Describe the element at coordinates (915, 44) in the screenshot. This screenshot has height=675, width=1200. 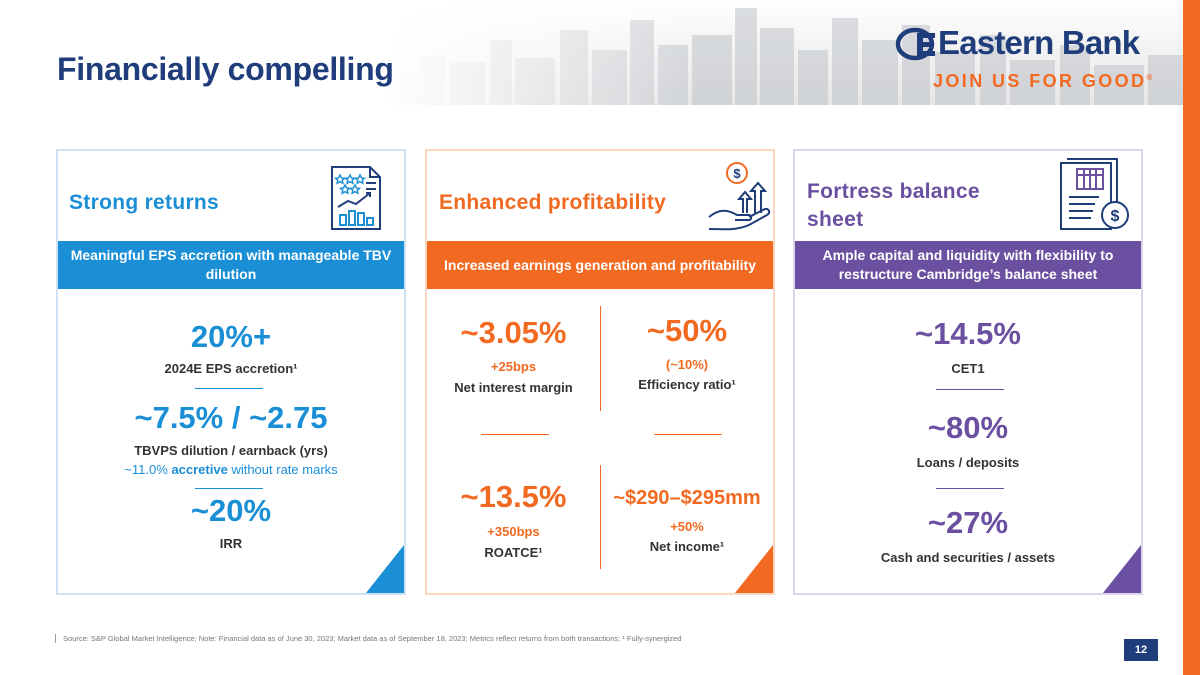
I see `eastern-bank-logo-mark-icon` at that location.